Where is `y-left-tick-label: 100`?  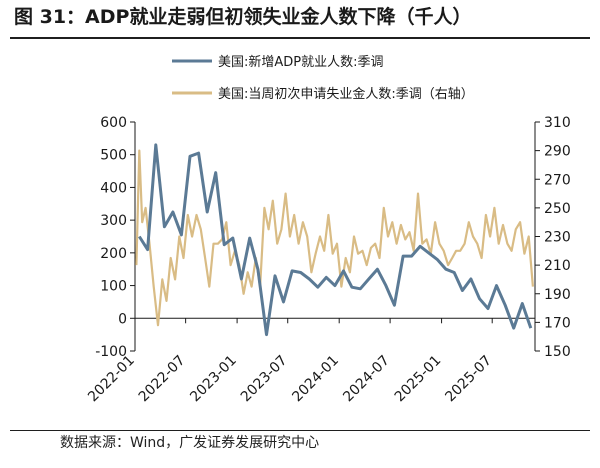 y-left-tick-label: 100 is located at coordinates (113, 287).